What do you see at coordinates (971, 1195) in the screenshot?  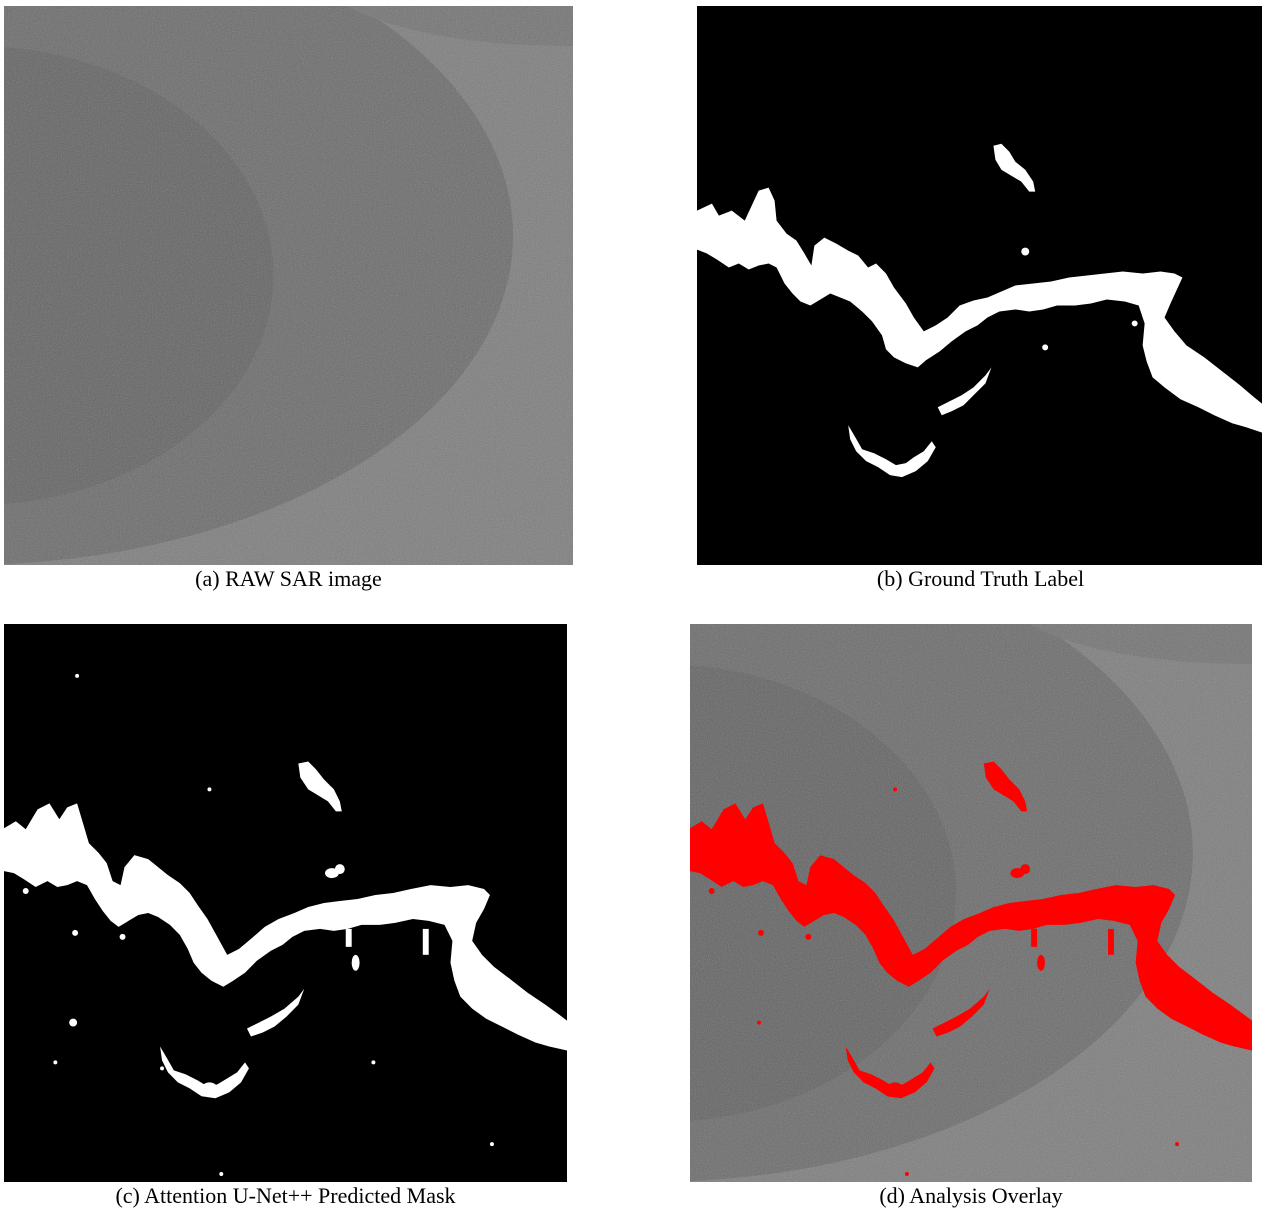 I see `caption-analysis-overlay: (d) Analysis Overlay` at bounding box center [971, 1195].